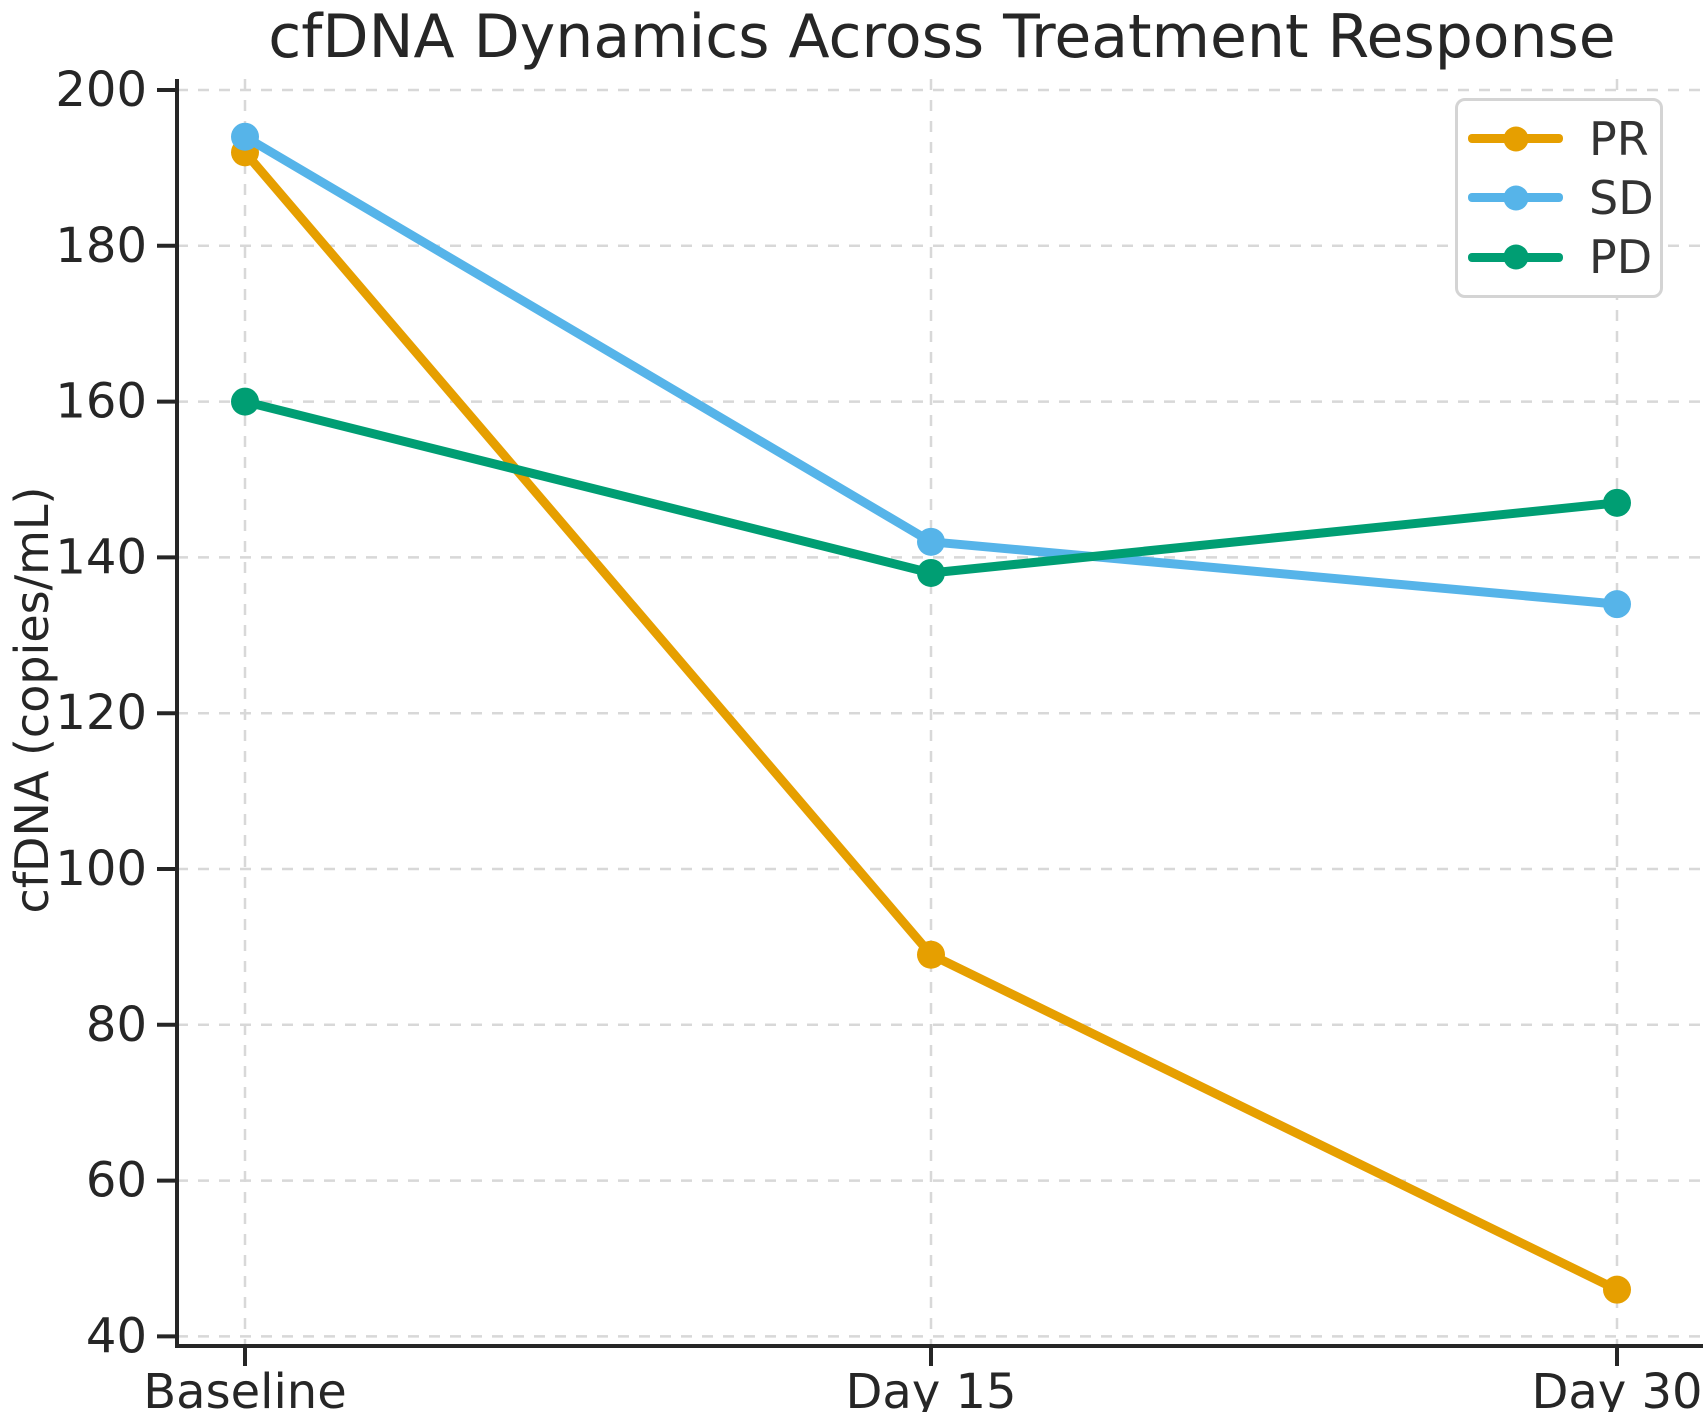 Image resolution: width=1703 pixels, height=1412 pixels. Describe the element at coordinates (101, 869) in the screenshot. I see `y-tick-label: 100` at that location.